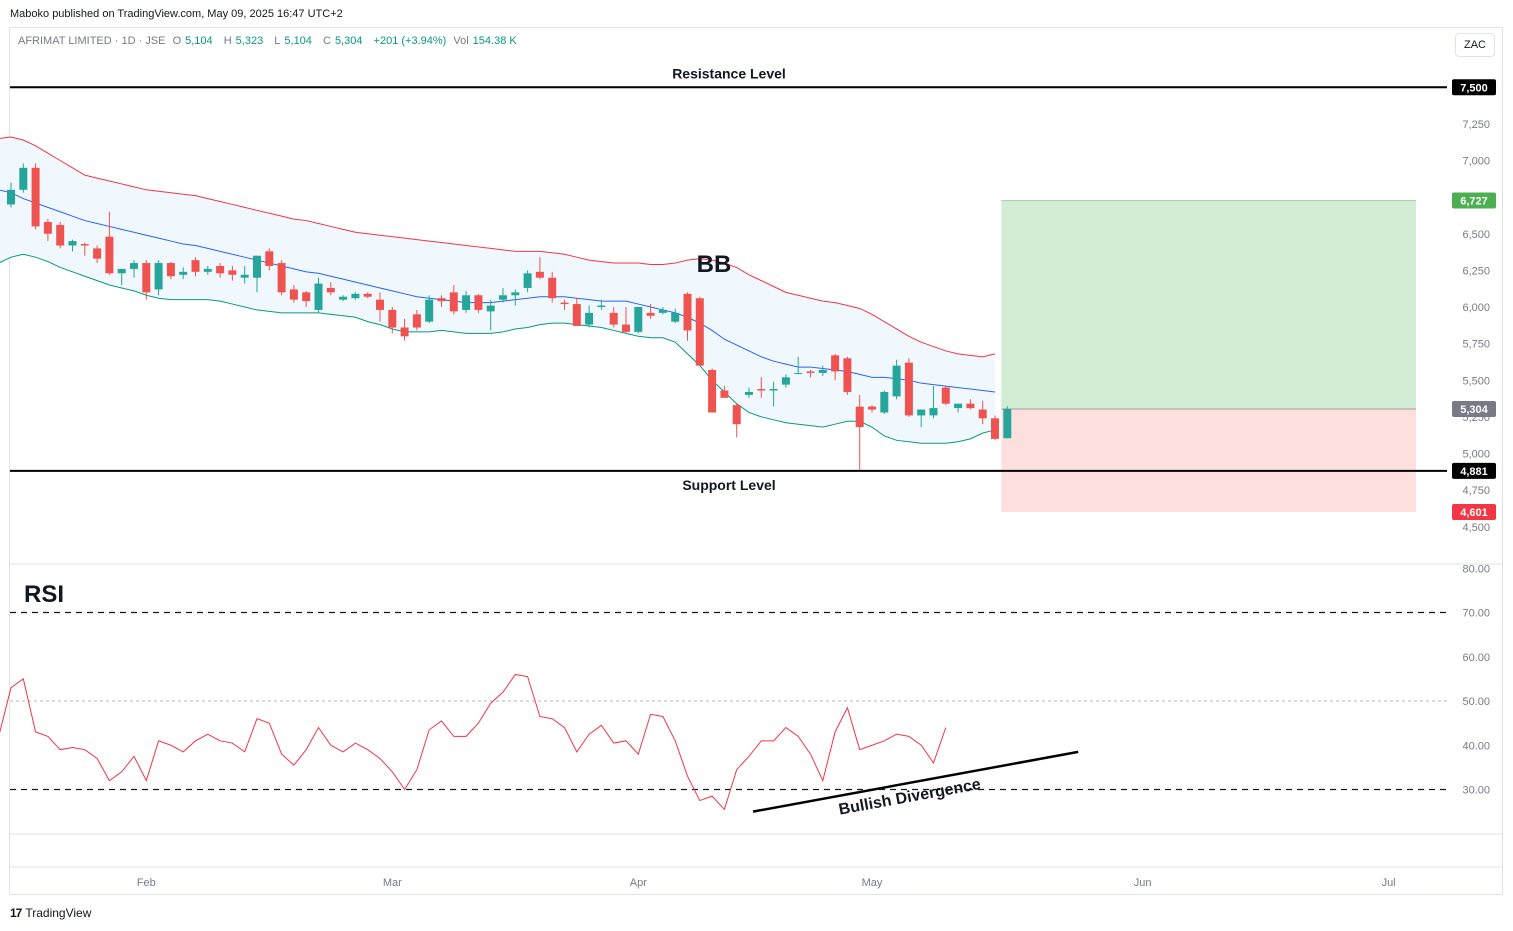 The image size is (1513, 931). Describe the element at coordinates (50, 913) in the screenshot. I see `footer-brand: 17 TradingView` at that location.